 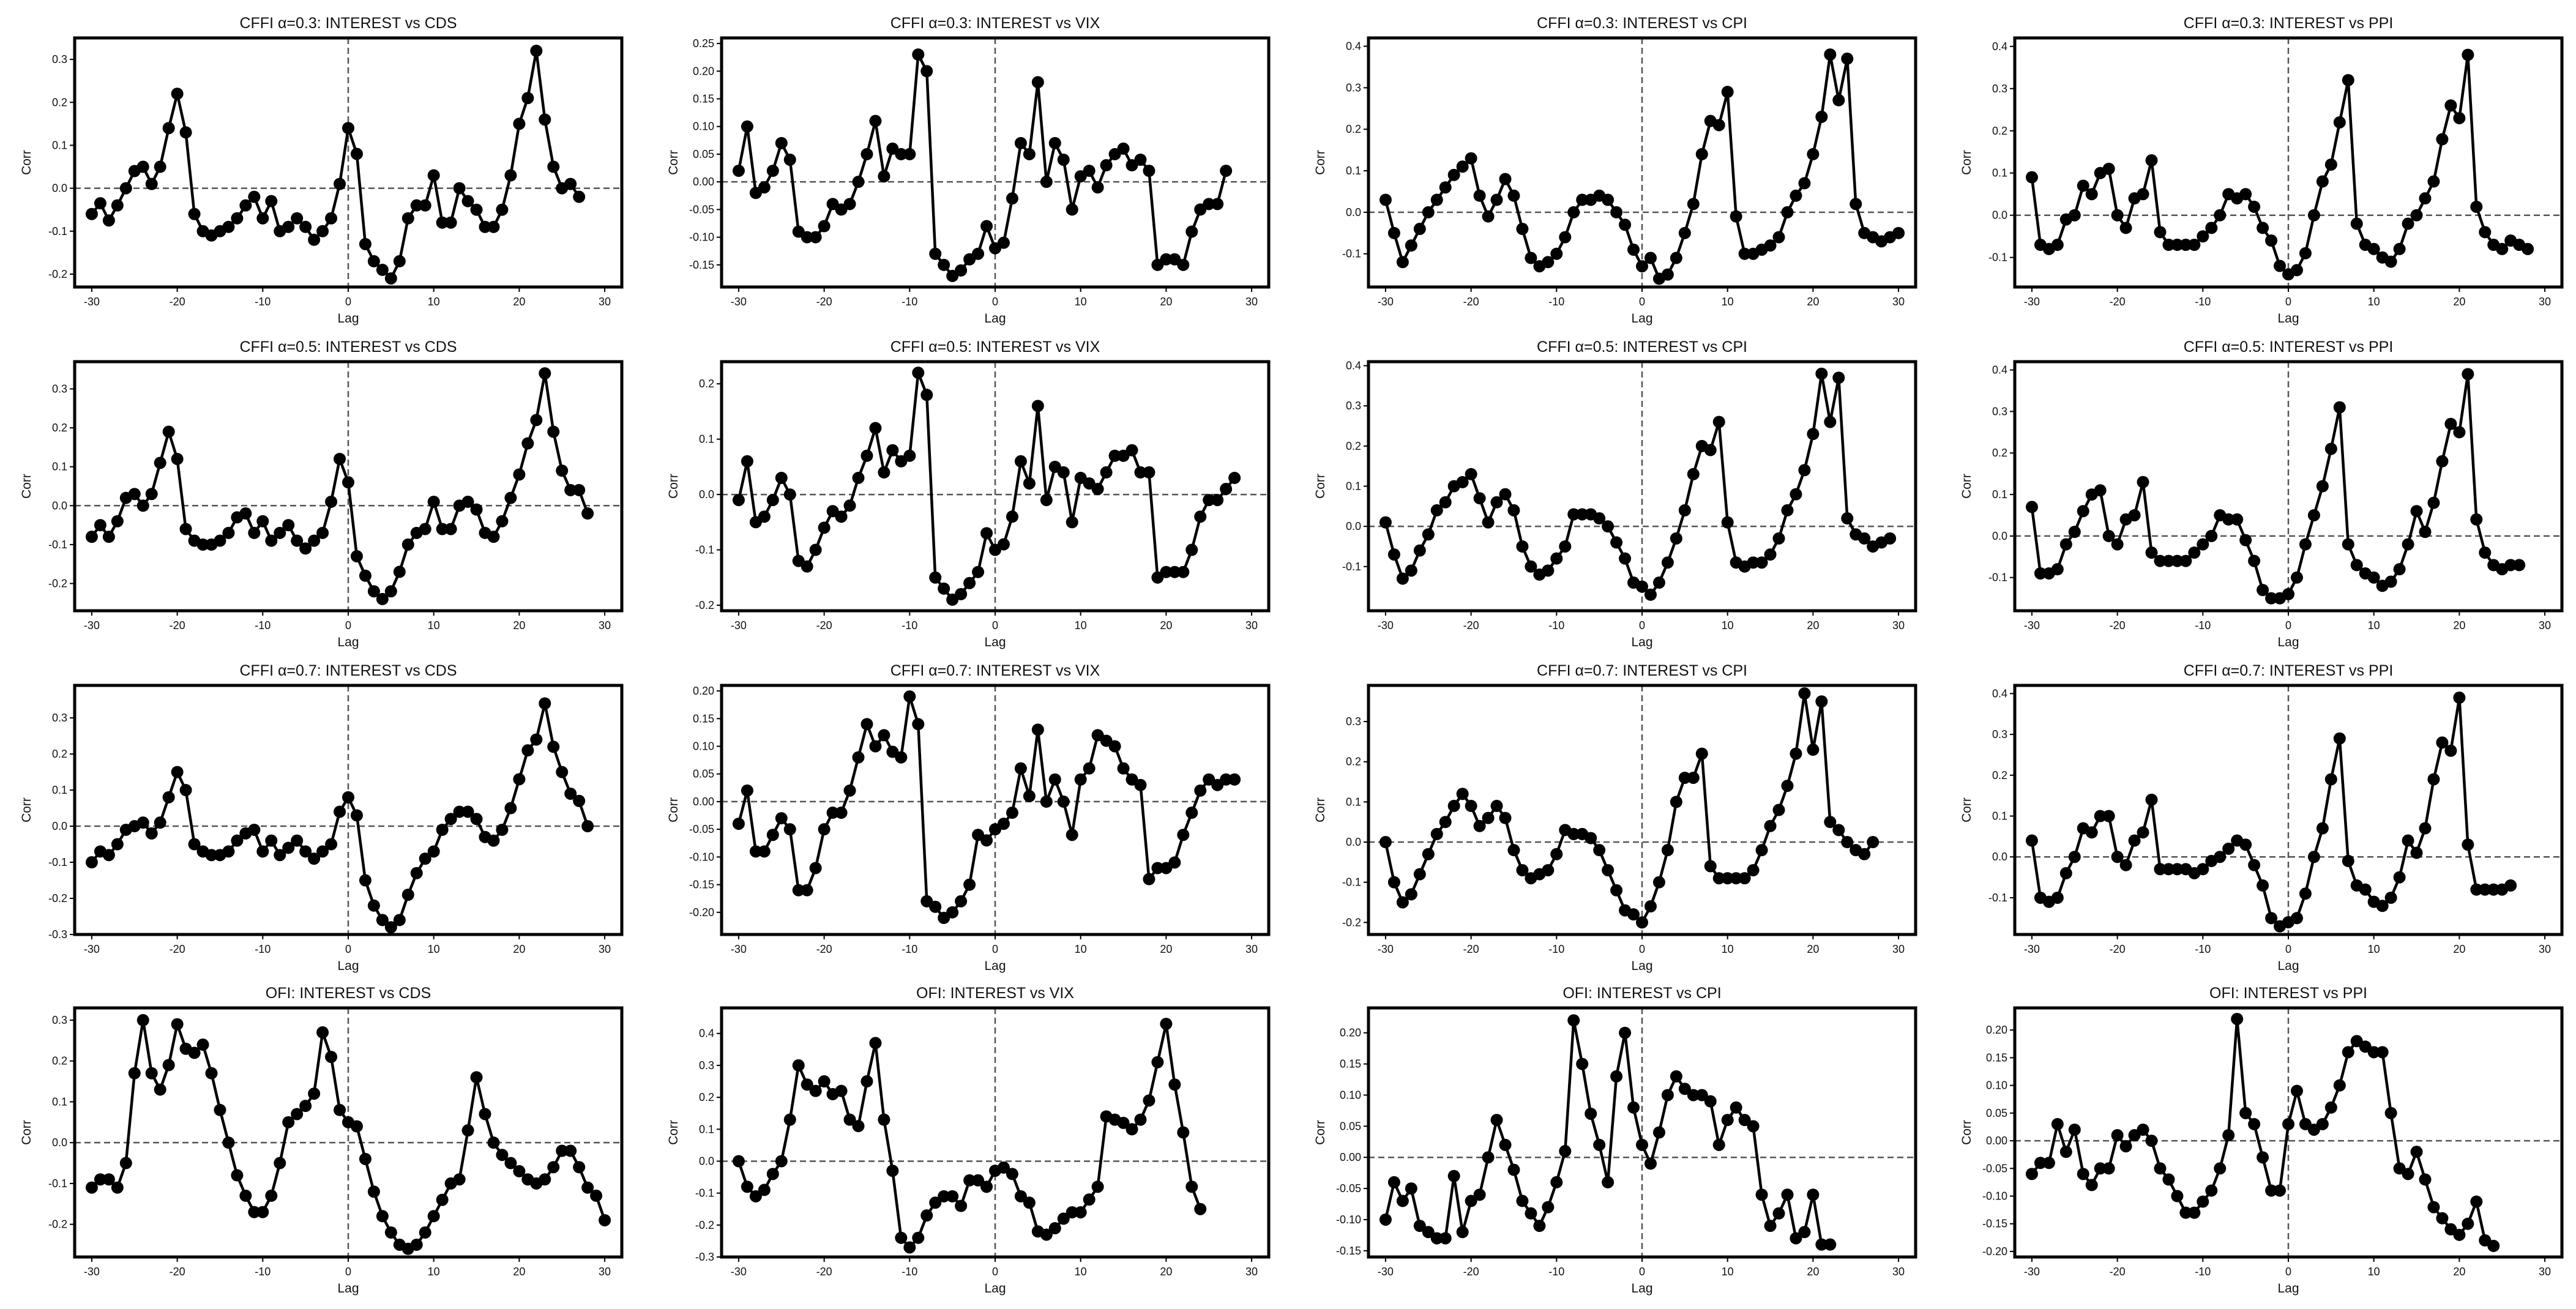 What do you see at coordinates (59, 102) in the screenshot?
I see `y-tick-label: 0.2` at bounding box center [59, 102].